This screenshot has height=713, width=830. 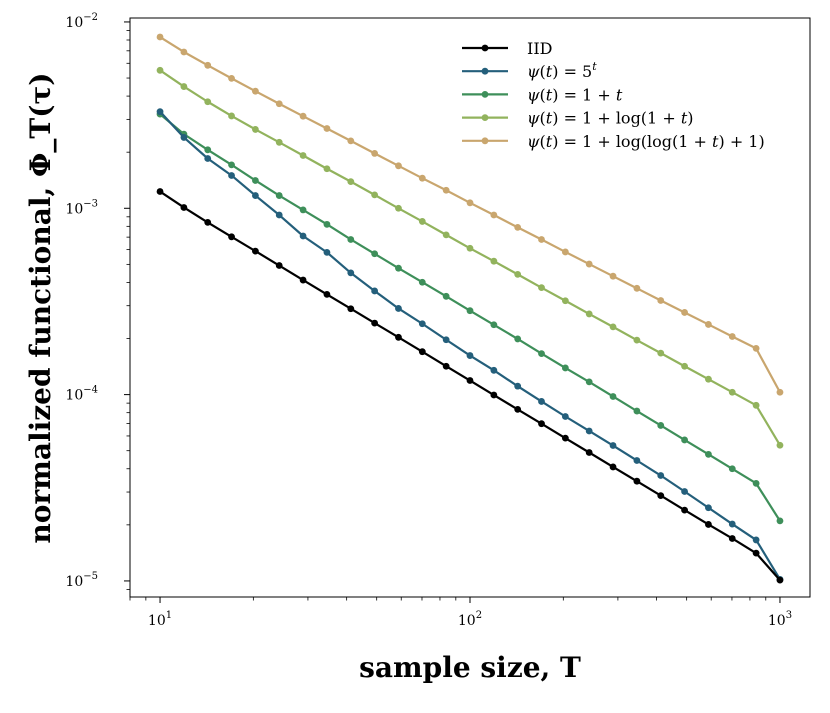 I want to click on legend-label: ψ(t) = 5t, so click(x=562, y=70).